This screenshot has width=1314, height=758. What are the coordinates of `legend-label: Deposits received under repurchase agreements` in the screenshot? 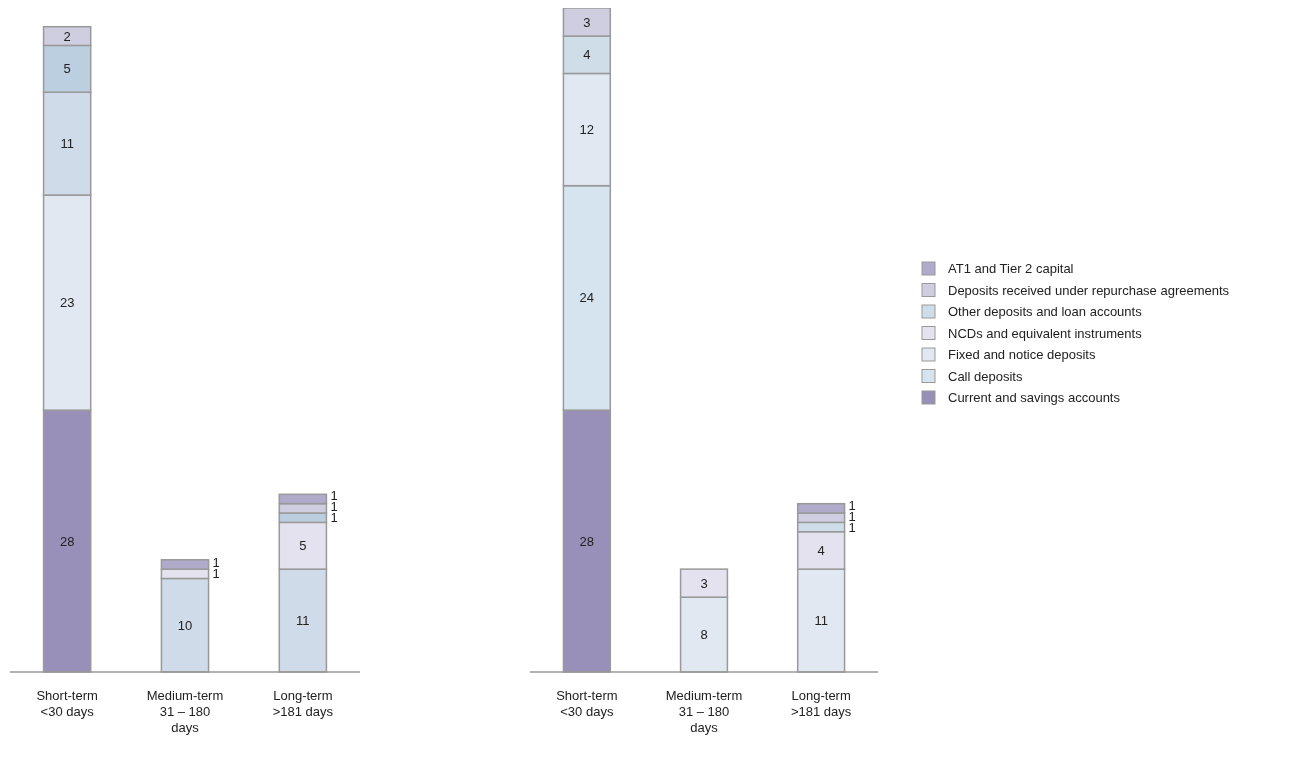 It's located at (1089, 290).